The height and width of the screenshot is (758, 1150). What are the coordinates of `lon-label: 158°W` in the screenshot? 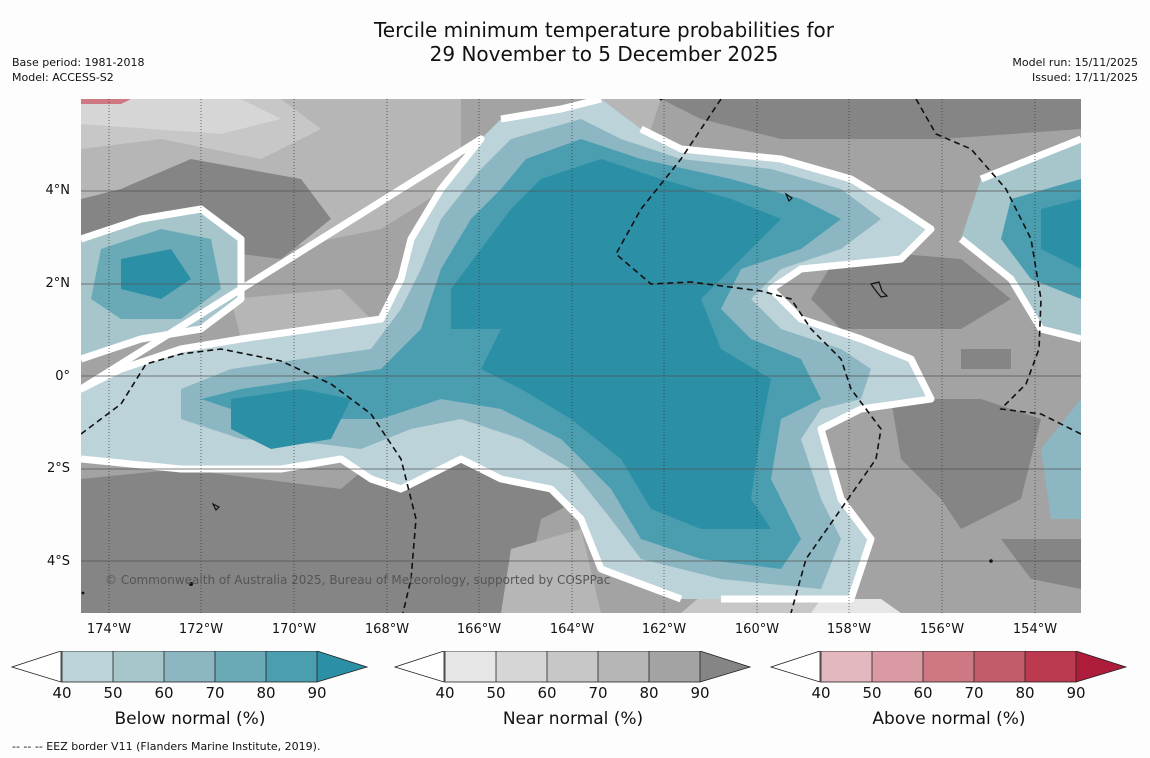 It's located at (849, 629).